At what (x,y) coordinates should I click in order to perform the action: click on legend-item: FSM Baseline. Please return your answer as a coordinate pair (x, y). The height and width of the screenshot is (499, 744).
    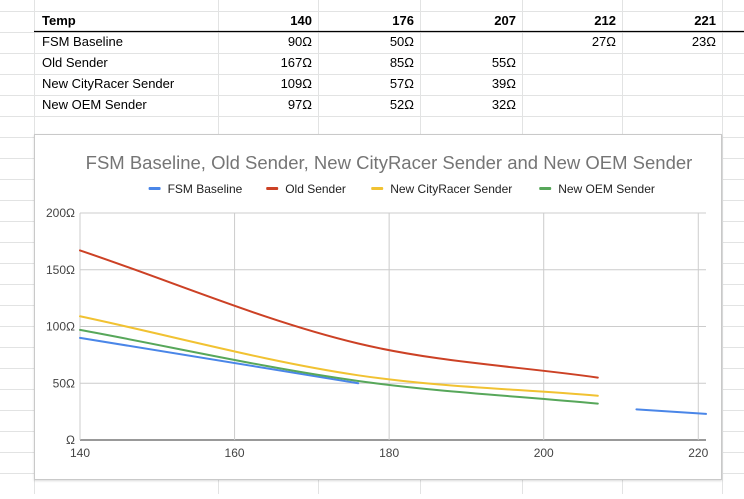
    Looking at the image, I should click on (195, 189).